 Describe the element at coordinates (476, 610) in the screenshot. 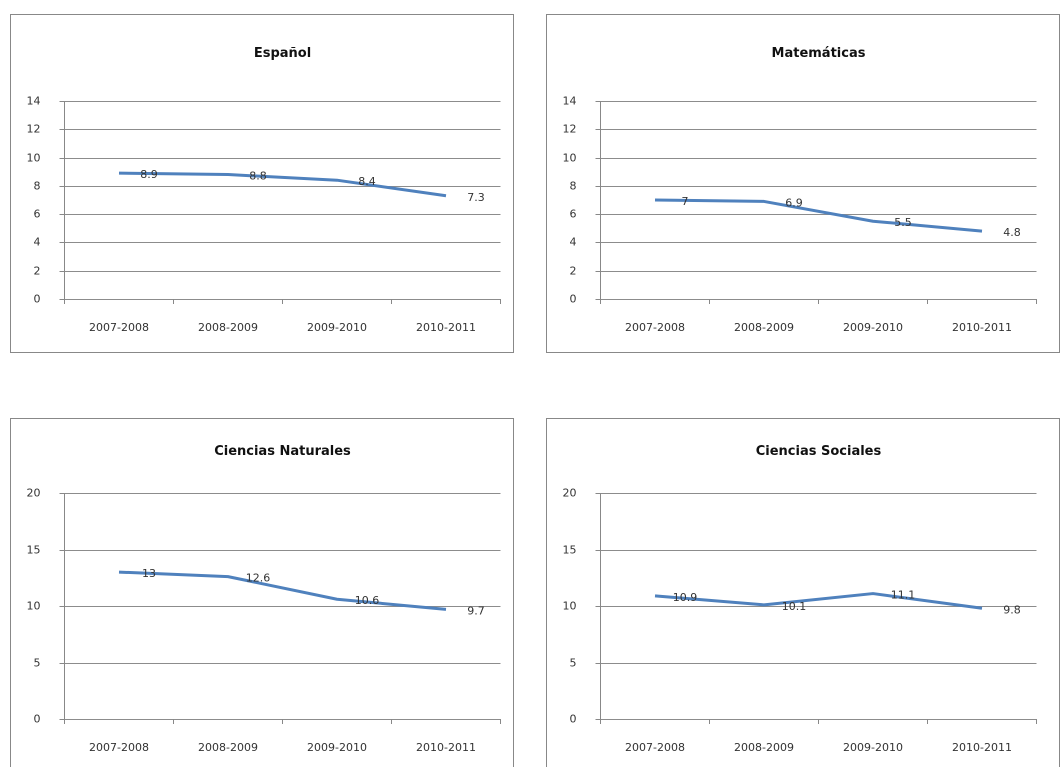

I see `data-label: 9.7` at that location.